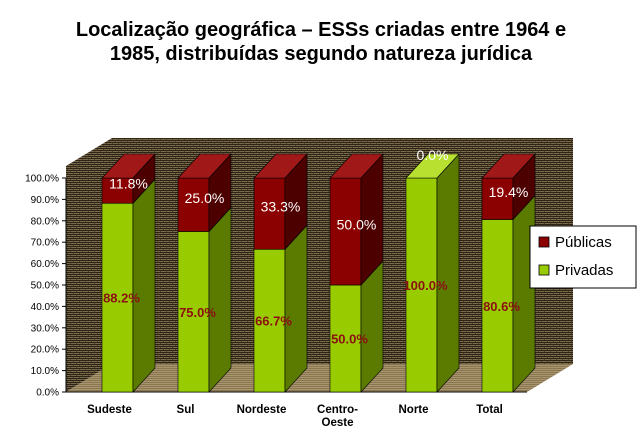 Image resolution: width=642 pixels, height=440 pixels. I want to click on legend: Públicas Privadas, so click(583, 257).